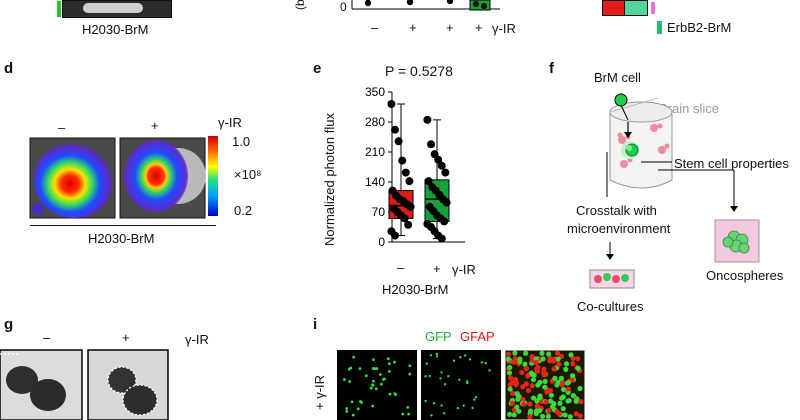 The width and height of the screenshot is (800, 420). What do you see at coordinates (616, 210) in the screenshot?
I see `panel-f-crosstalk-line1: Crosstalk with` at bounding box center [616, 210].